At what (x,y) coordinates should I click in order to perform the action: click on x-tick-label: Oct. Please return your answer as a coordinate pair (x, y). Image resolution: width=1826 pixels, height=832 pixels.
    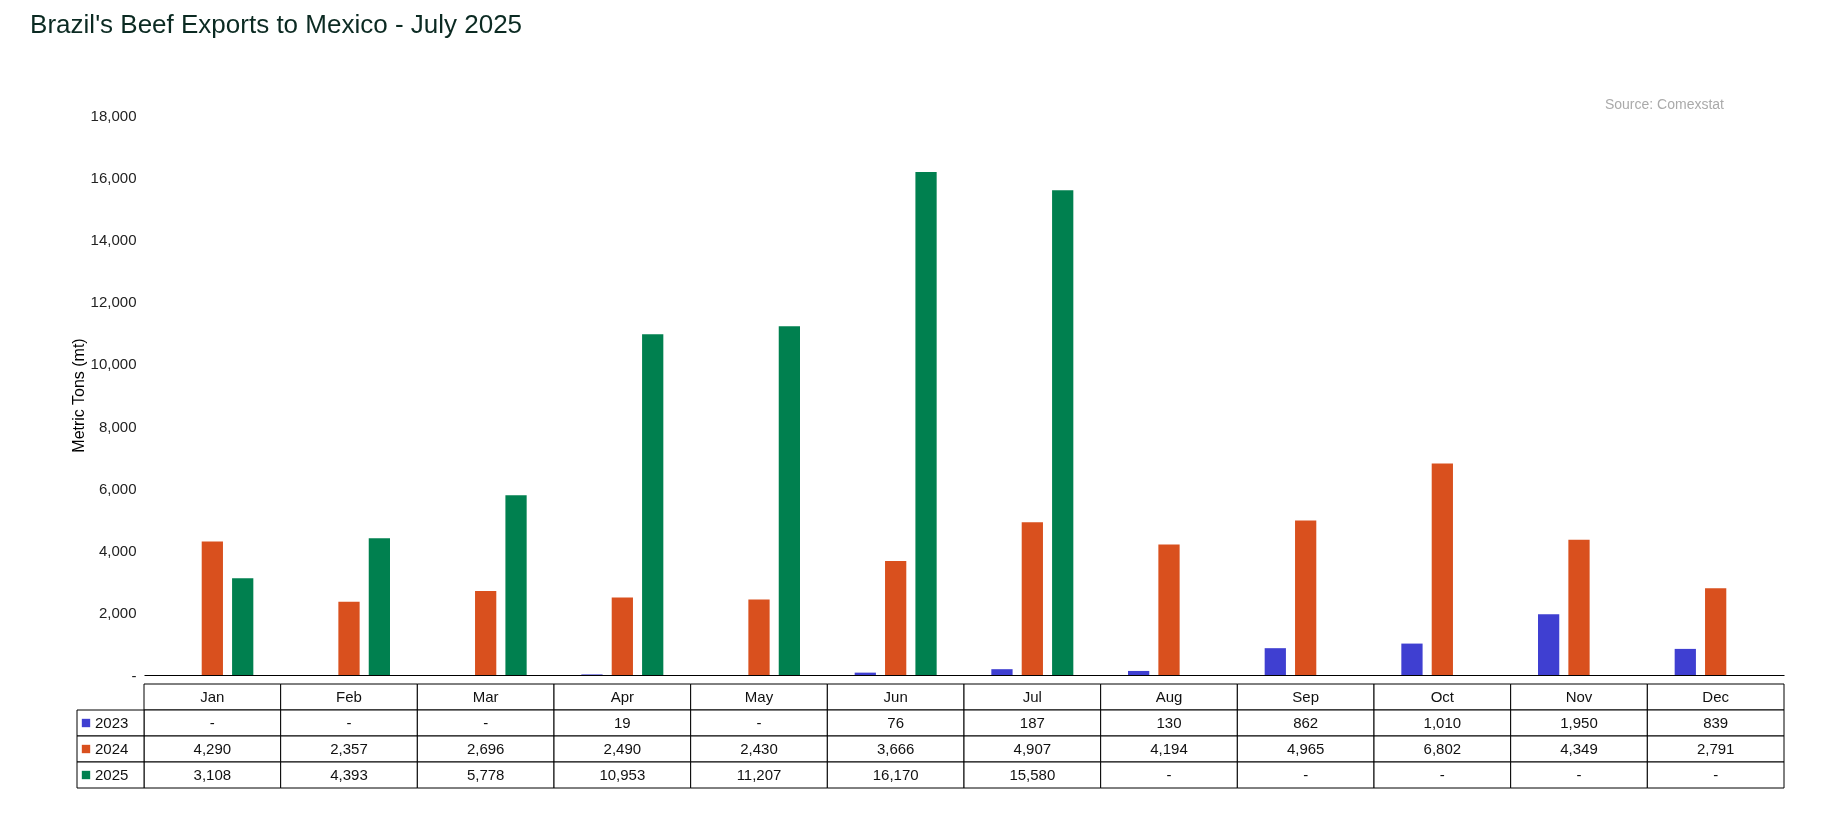
    Looking at the image, I should click on (1442, 696).